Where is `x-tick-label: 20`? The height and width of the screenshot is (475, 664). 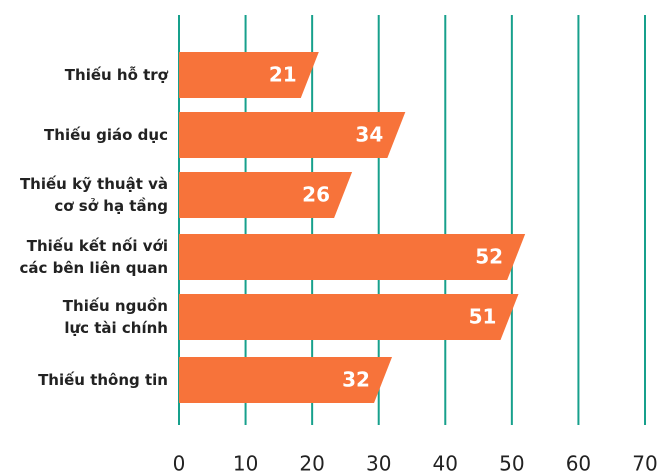
x-tick-label: 20 is located at coordinates (311, 463).